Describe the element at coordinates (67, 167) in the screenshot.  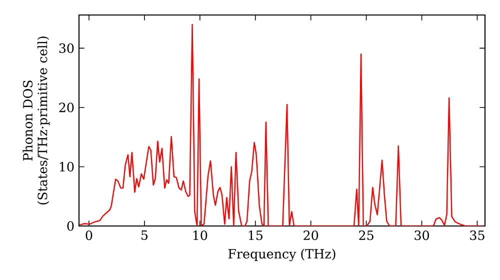
I see `y-tick-label: 10` at that location.